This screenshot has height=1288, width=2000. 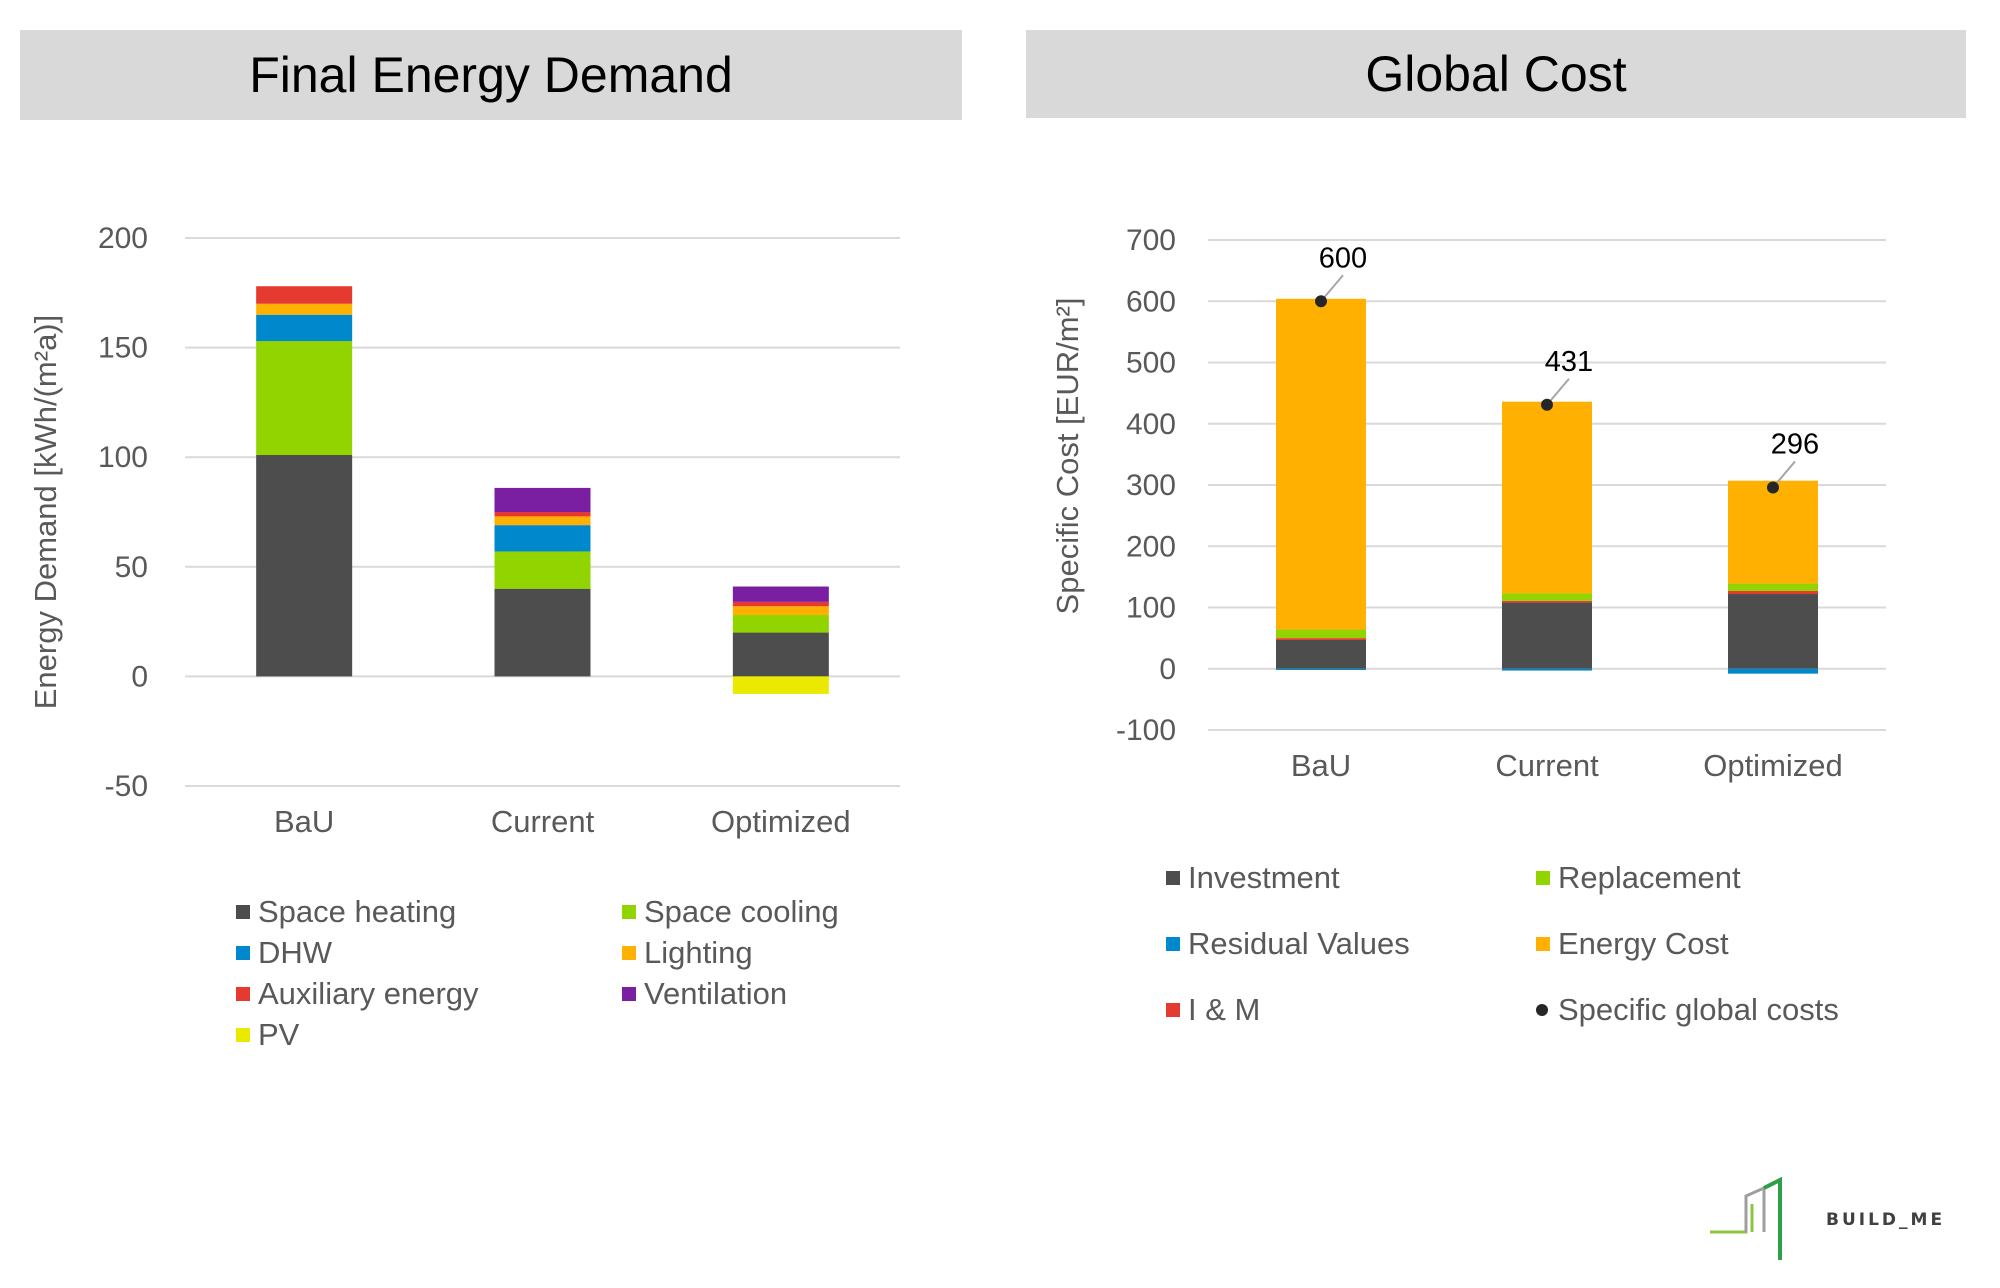 I want to click on cost-legend-label: Energy Cost, so click(x=1643, y=943).